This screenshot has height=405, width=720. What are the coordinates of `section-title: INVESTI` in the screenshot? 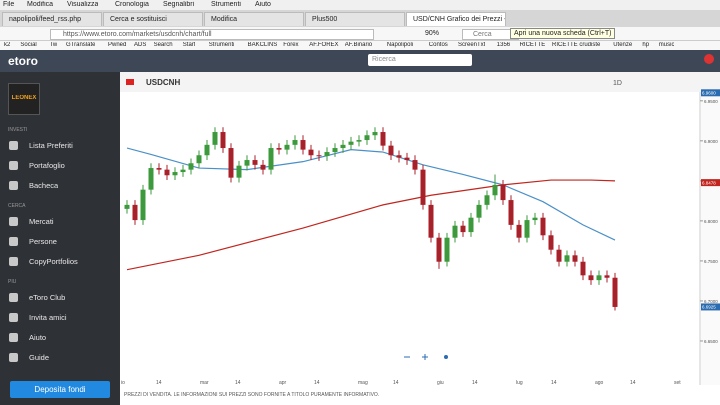 It's located at (18, 130).